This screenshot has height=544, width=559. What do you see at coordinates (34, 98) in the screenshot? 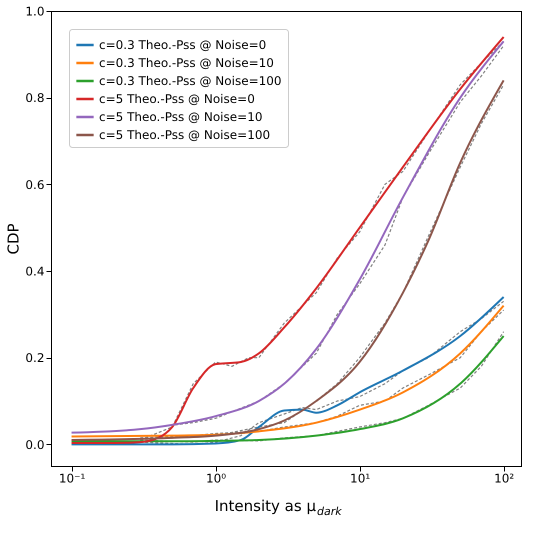
I see `y-tick-label: 0.8` at bounding box center [34, 98].